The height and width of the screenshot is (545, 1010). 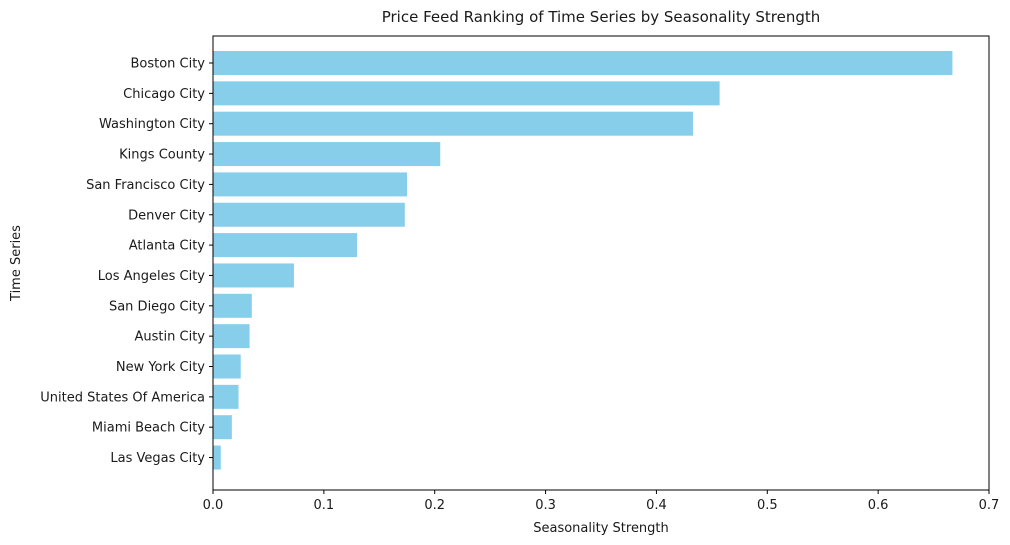 What do you see at coordinates (213, 505) in the screenshot?
I see `x-tick-label: 0.0` at bounding box center [213, 505].